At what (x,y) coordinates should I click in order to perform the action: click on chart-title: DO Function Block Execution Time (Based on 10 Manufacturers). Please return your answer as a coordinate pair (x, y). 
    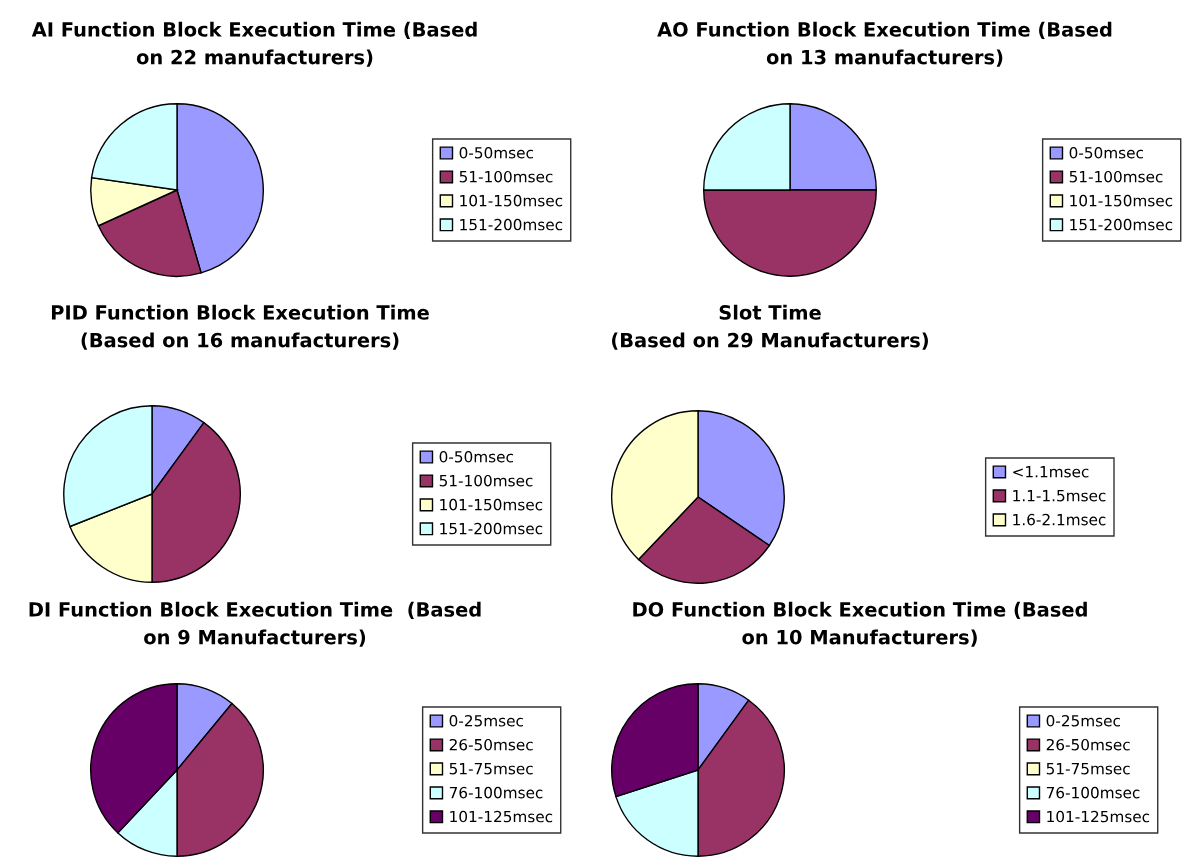
    Looking at the image, I should click on (860, 624).